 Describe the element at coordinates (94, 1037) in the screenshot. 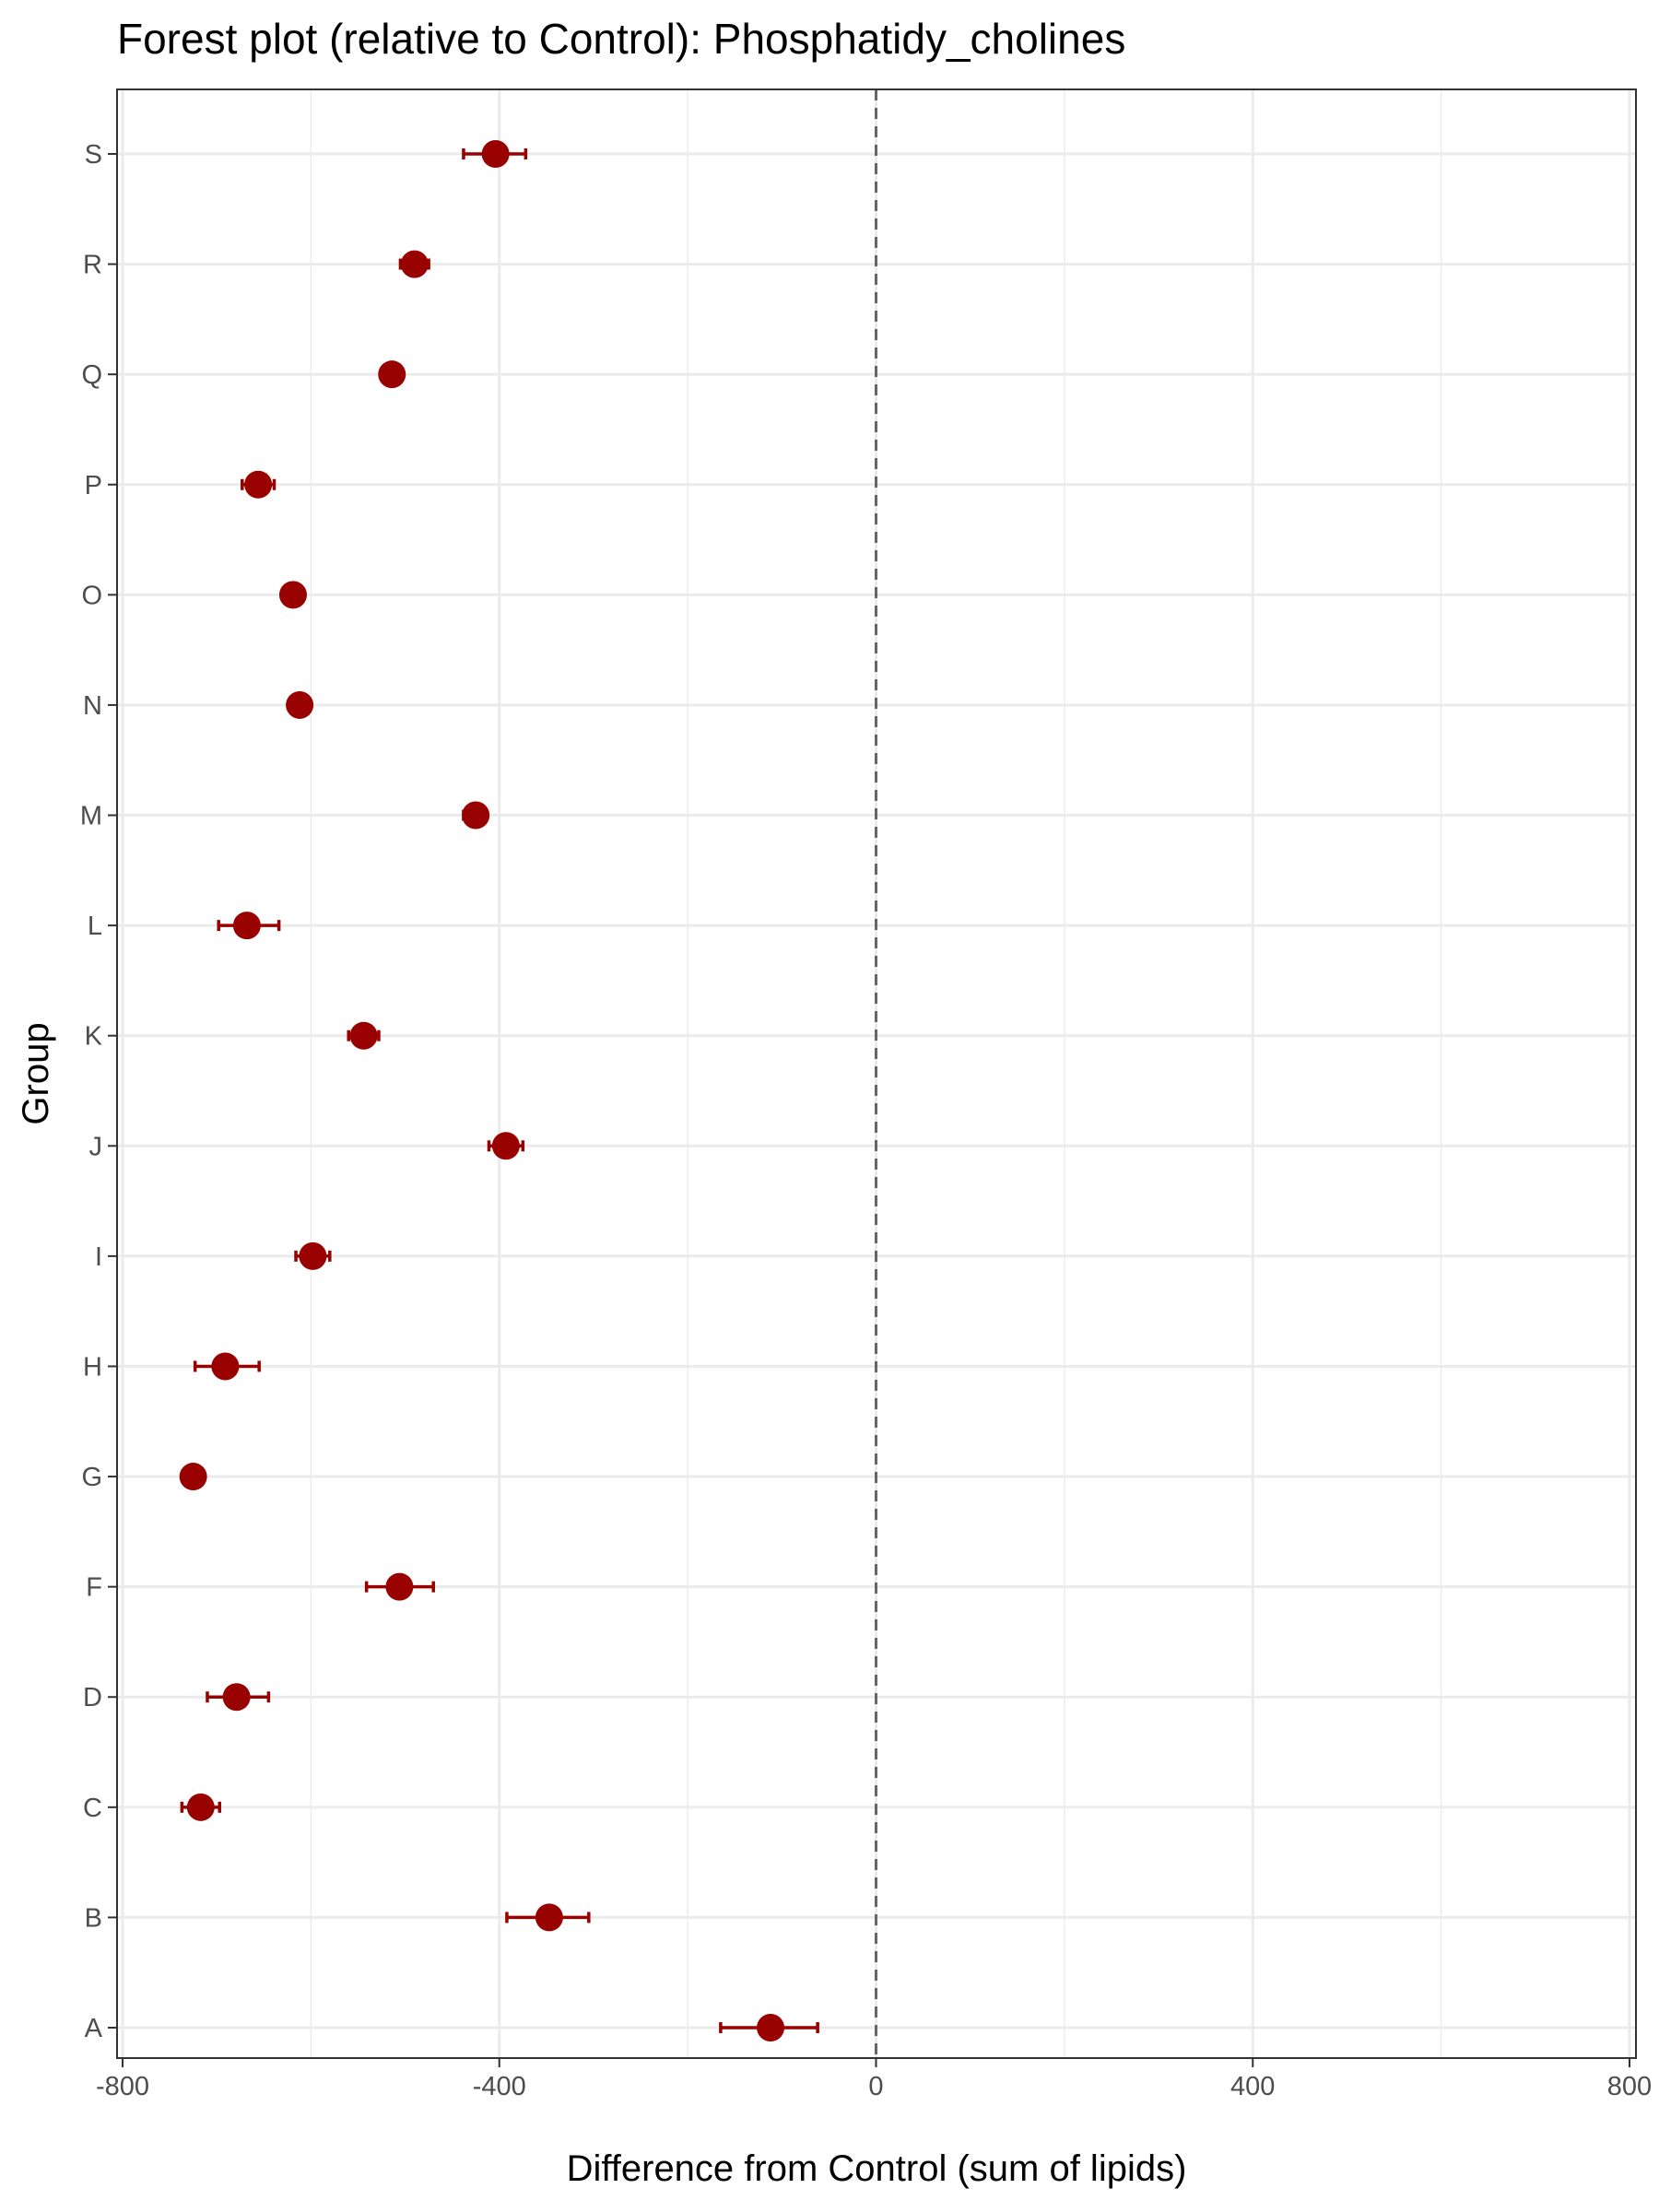

I see `y-tick-label: K` at that location.